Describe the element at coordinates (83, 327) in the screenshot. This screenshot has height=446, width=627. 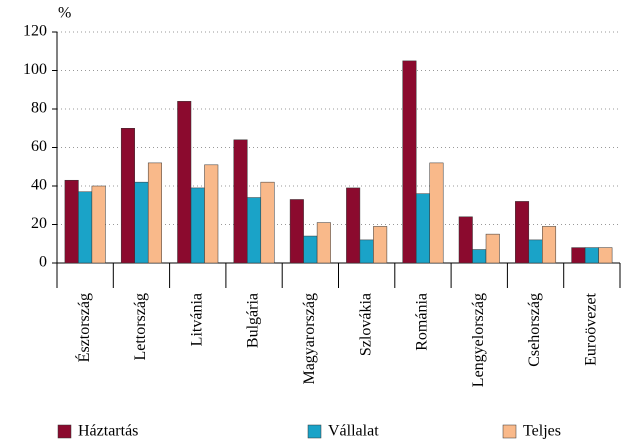
I see `x-tick-label: Észtország` at that location.